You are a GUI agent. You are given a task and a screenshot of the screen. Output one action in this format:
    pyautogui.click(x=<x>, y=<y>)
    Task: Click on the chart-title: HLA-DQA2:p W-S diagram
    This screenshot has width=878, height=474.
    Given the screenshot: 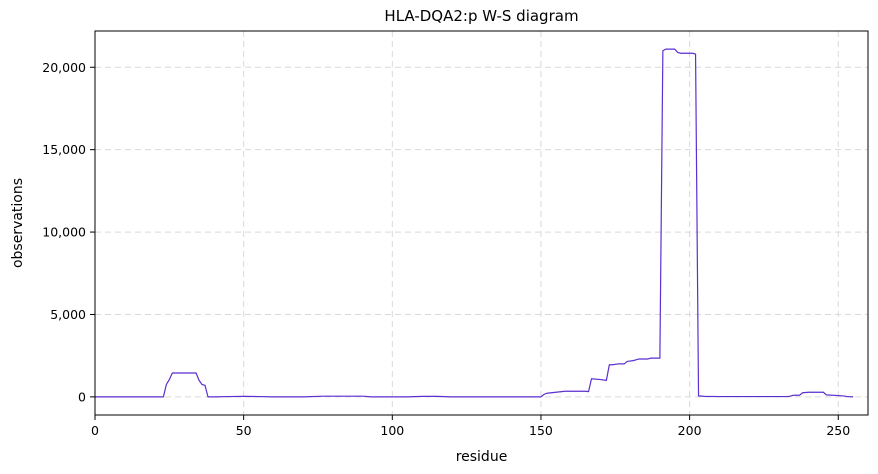 What is the action you would take?
    pyautogui.click(x=481, y=16)
    